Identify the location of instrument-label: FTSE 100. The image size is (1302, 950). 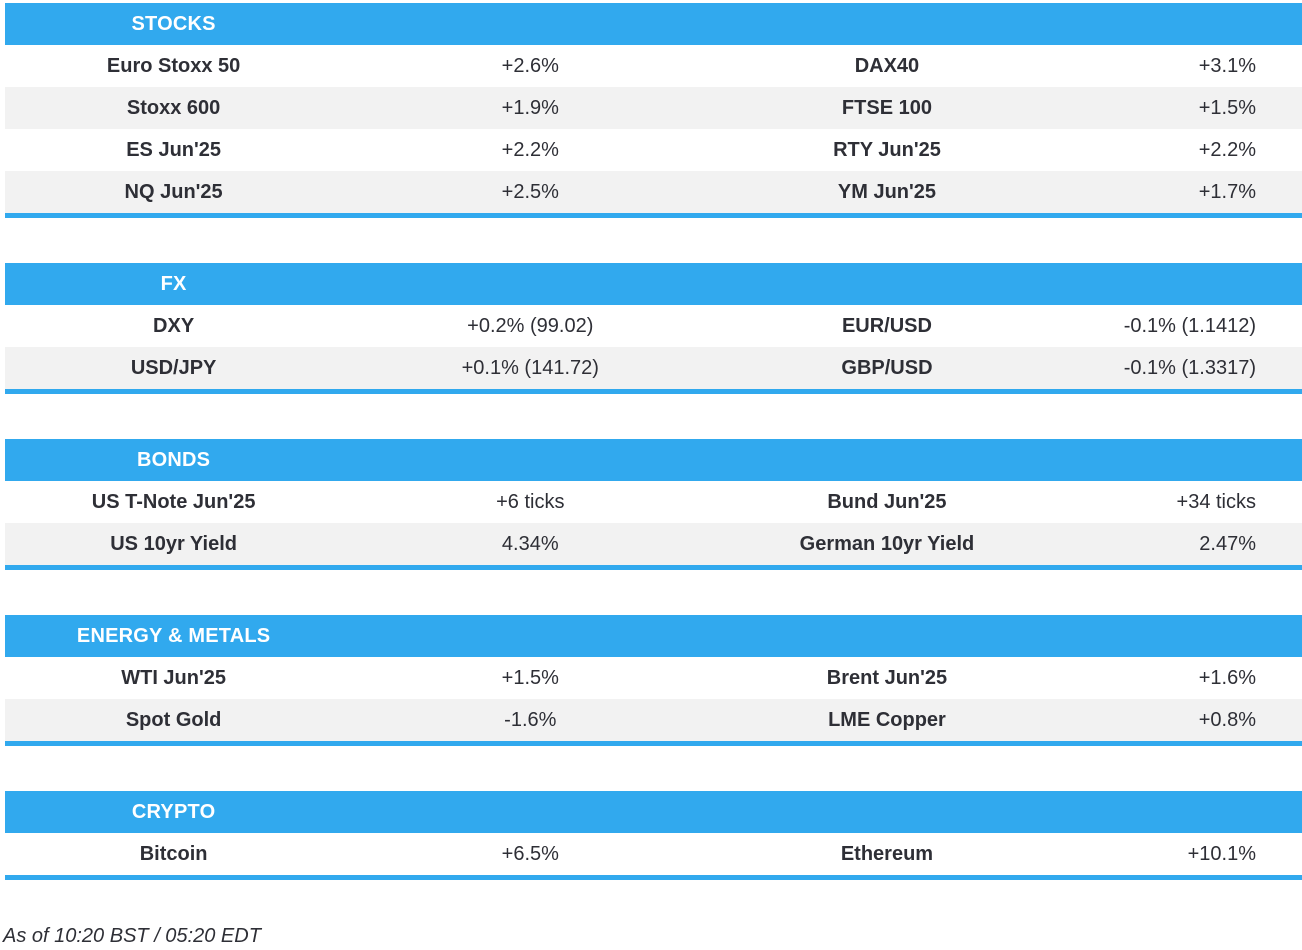
(886, 107).